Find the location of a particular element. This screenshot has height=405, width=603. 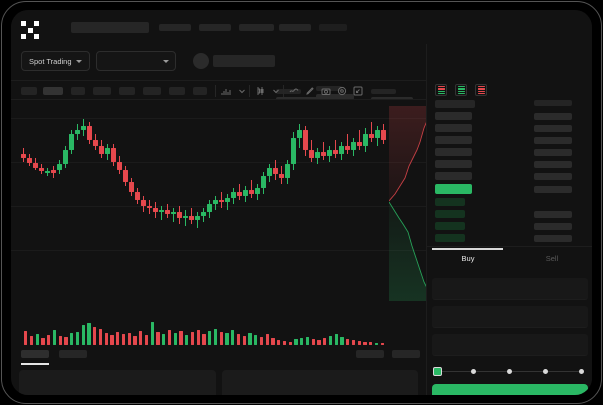

chart-type-icon is located at coordinates (260, 91).